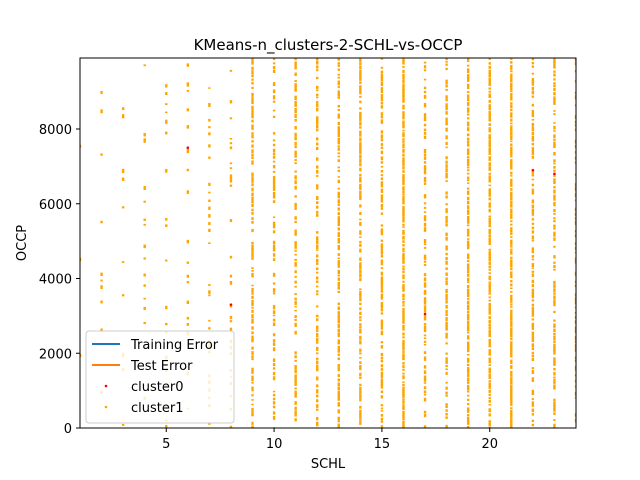  I want to click on legend-marker-swatch, so click(106, 407).